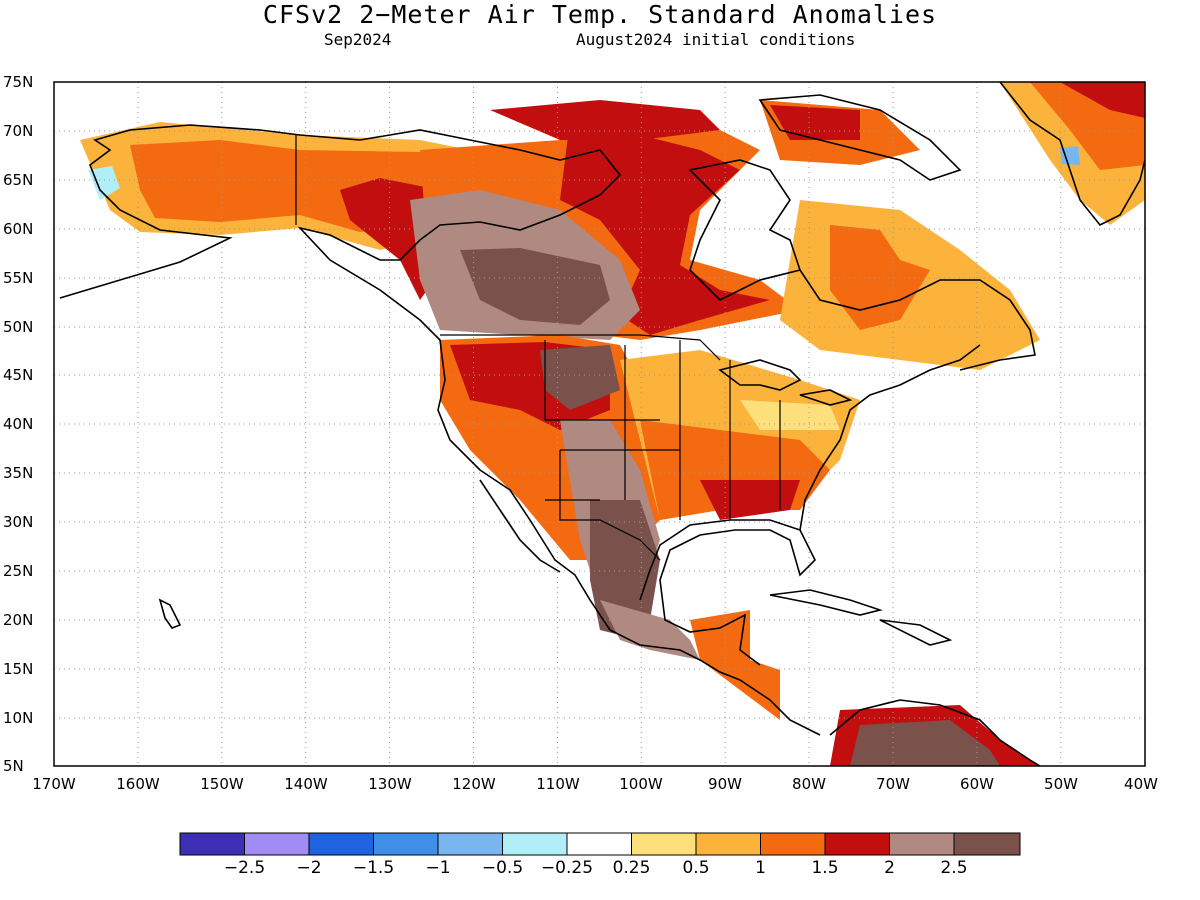 The width and height of the screenshot is (1200, 900). What do you see at coordinates (809, 784) in the screenshot?
I see `lon-label: 80W` at bounding box center [809, 784].